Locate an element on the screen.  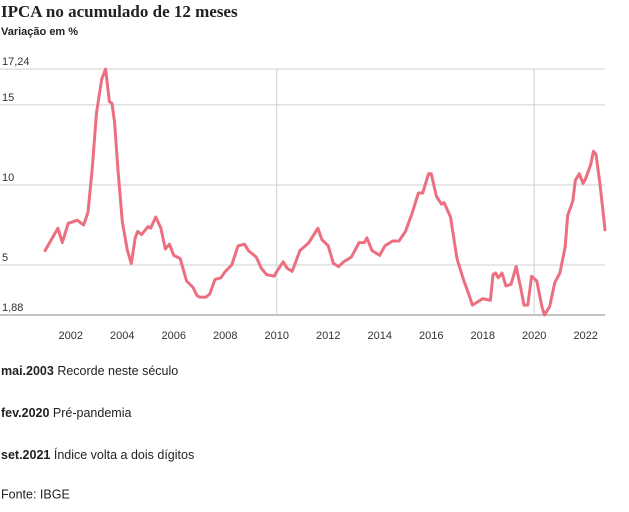
annotation-date: set.2021 is located at coordinates (25, 455).